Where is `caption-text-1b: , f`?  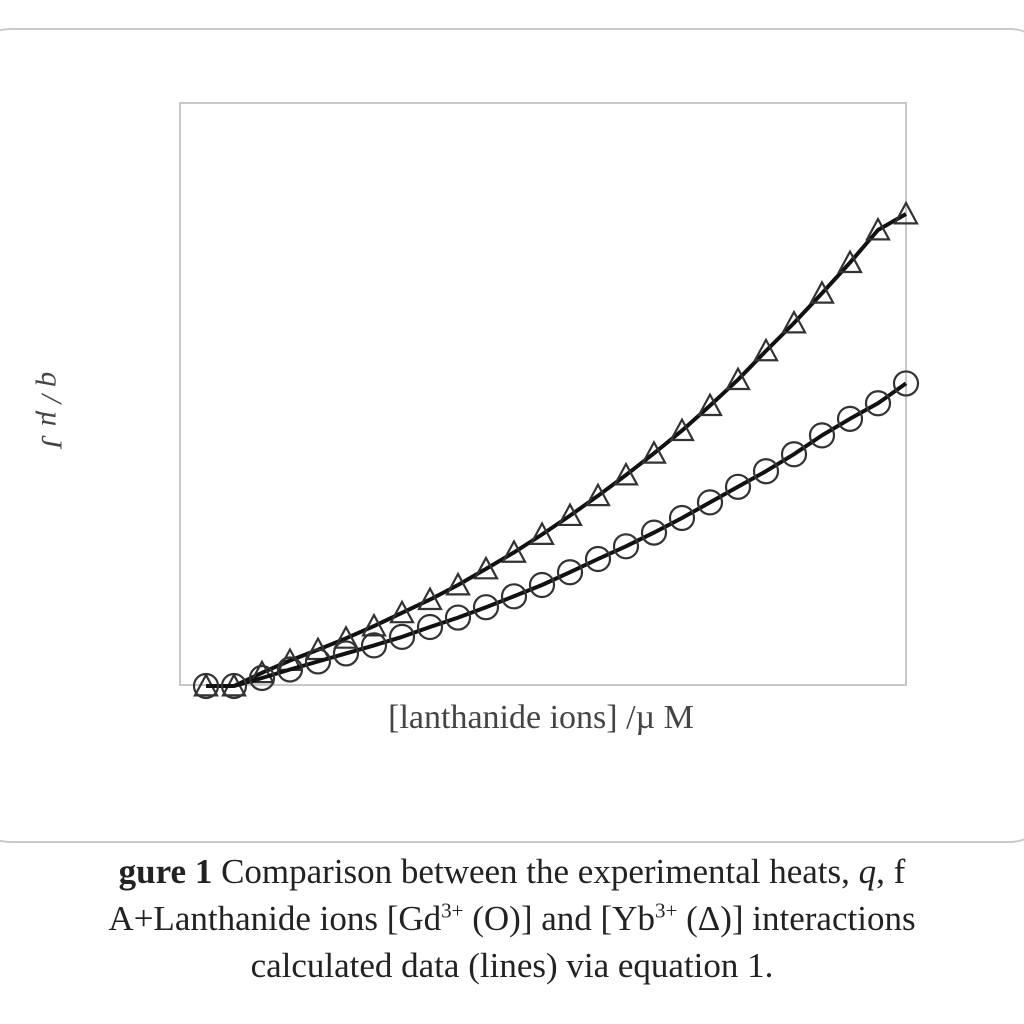
caption-text-1b: , f is located at coordinates (891, 871).